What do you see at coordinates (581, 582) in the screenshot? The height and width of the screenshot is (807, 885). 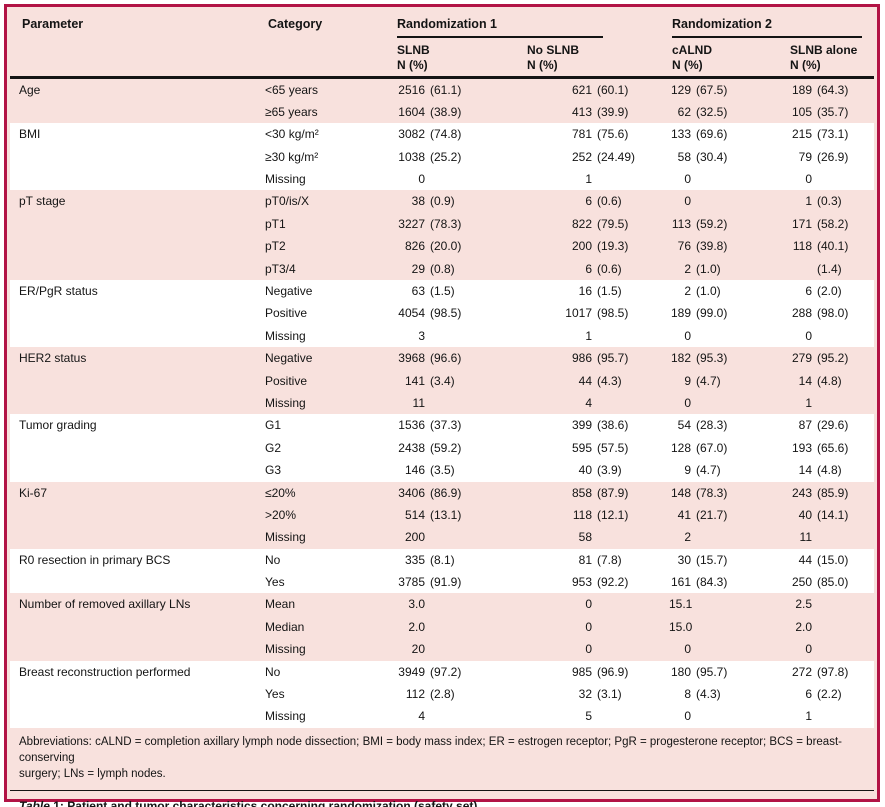 I see `count-value: 953` at bounding box center [581, 582].